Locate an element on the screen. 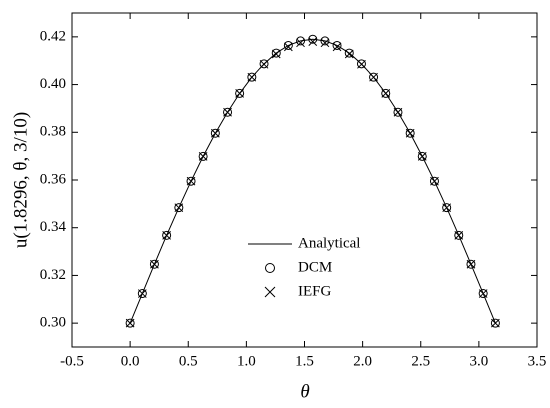 This screenshot has width=550, height=408. y-tick-label: 0.30 is located at coordinates (53, 323).